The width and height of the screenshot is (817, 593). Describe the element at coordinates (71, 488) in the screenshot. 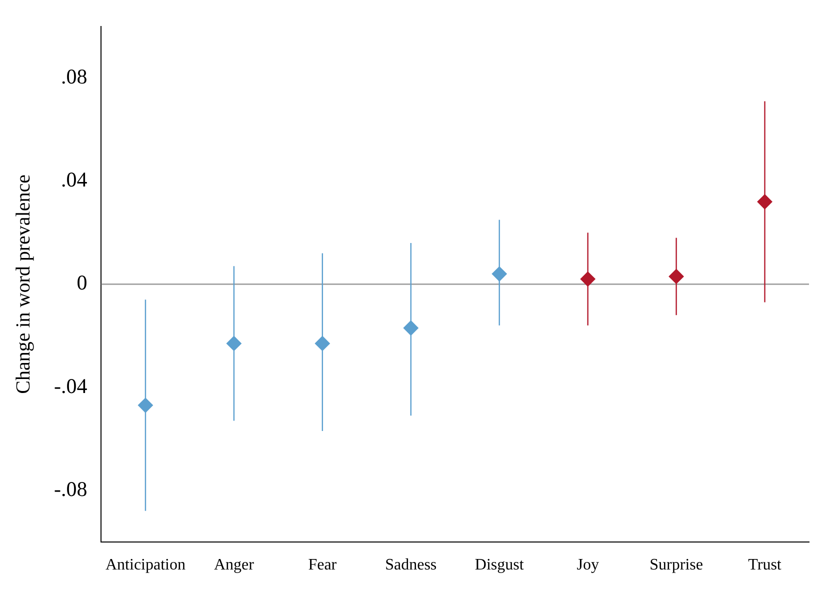

I see `y-tick-label: -.08` at that location.